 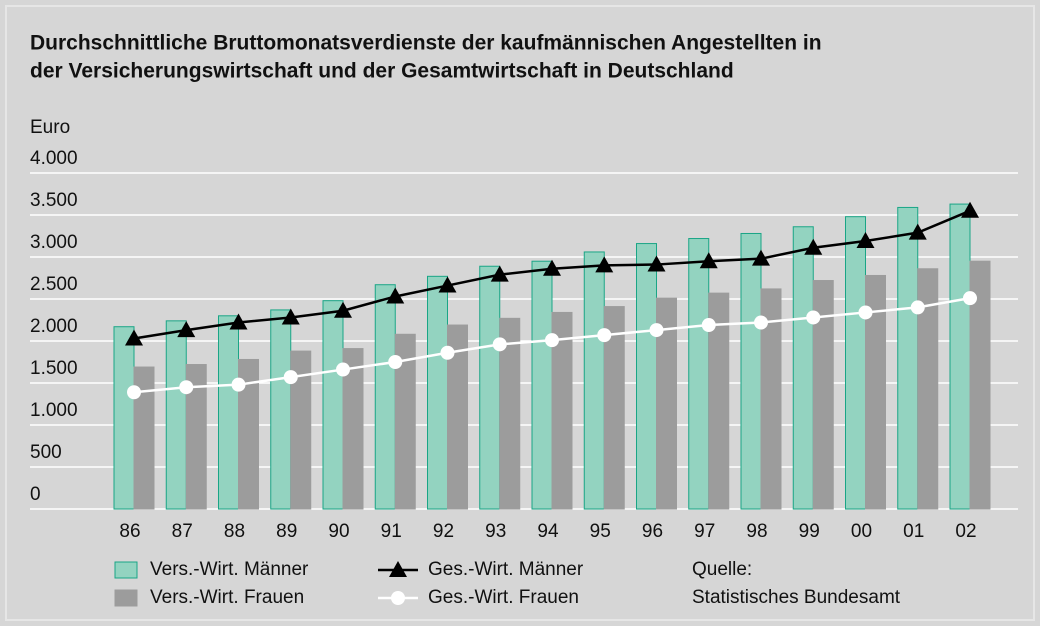 What do you see at coordinates (54, 158) in the screenshot?
I see `y-tick-label: 4.000` at bounding box center [54, 158].